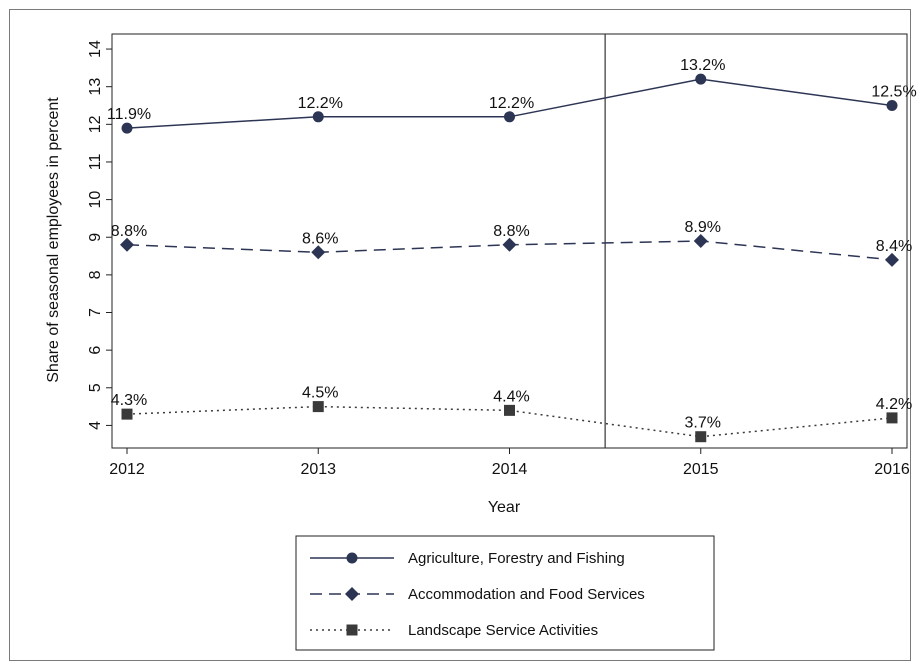 The height and width of the screenshot is (670, 922). Describe the element at coordinates (53, 240) in the screenshot. I see `y-axis-title: Share of seasonal employees in percent` at that location.